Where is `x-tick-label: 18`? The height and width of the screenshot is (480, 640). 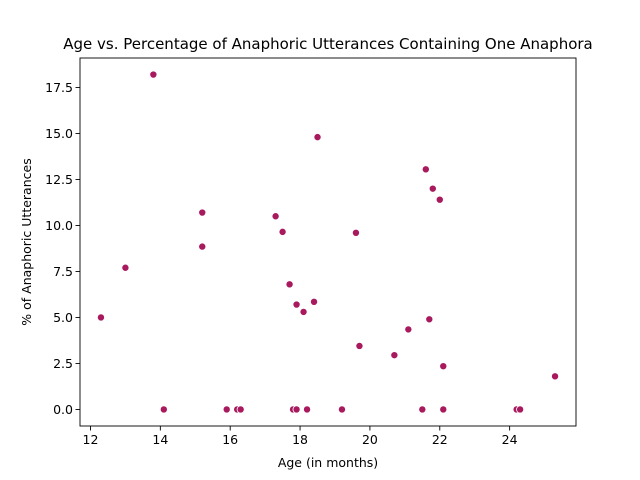
x-tick-label: 18 is located at coordinates (300, 439).